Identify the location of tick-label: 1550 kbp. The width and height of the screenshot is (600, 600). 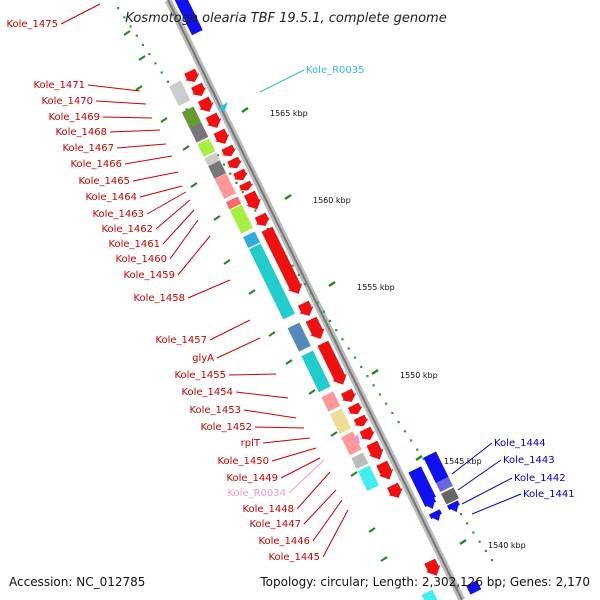
(419, 375).